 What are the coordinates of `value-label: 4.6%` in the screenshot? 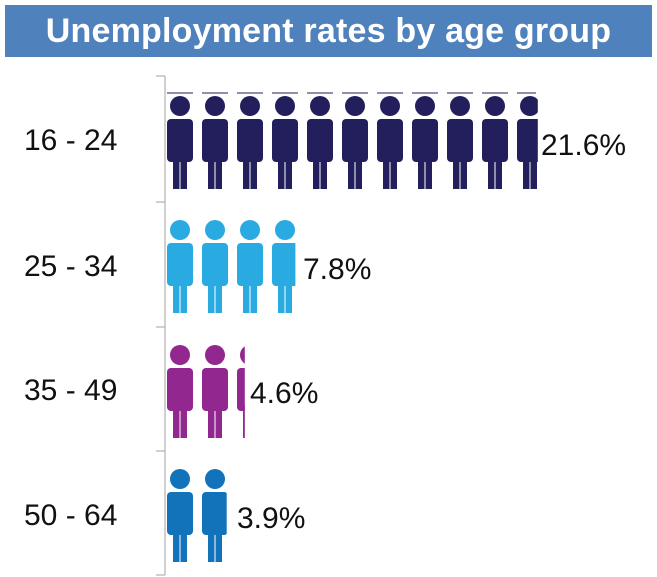 It's located at (284, 393).